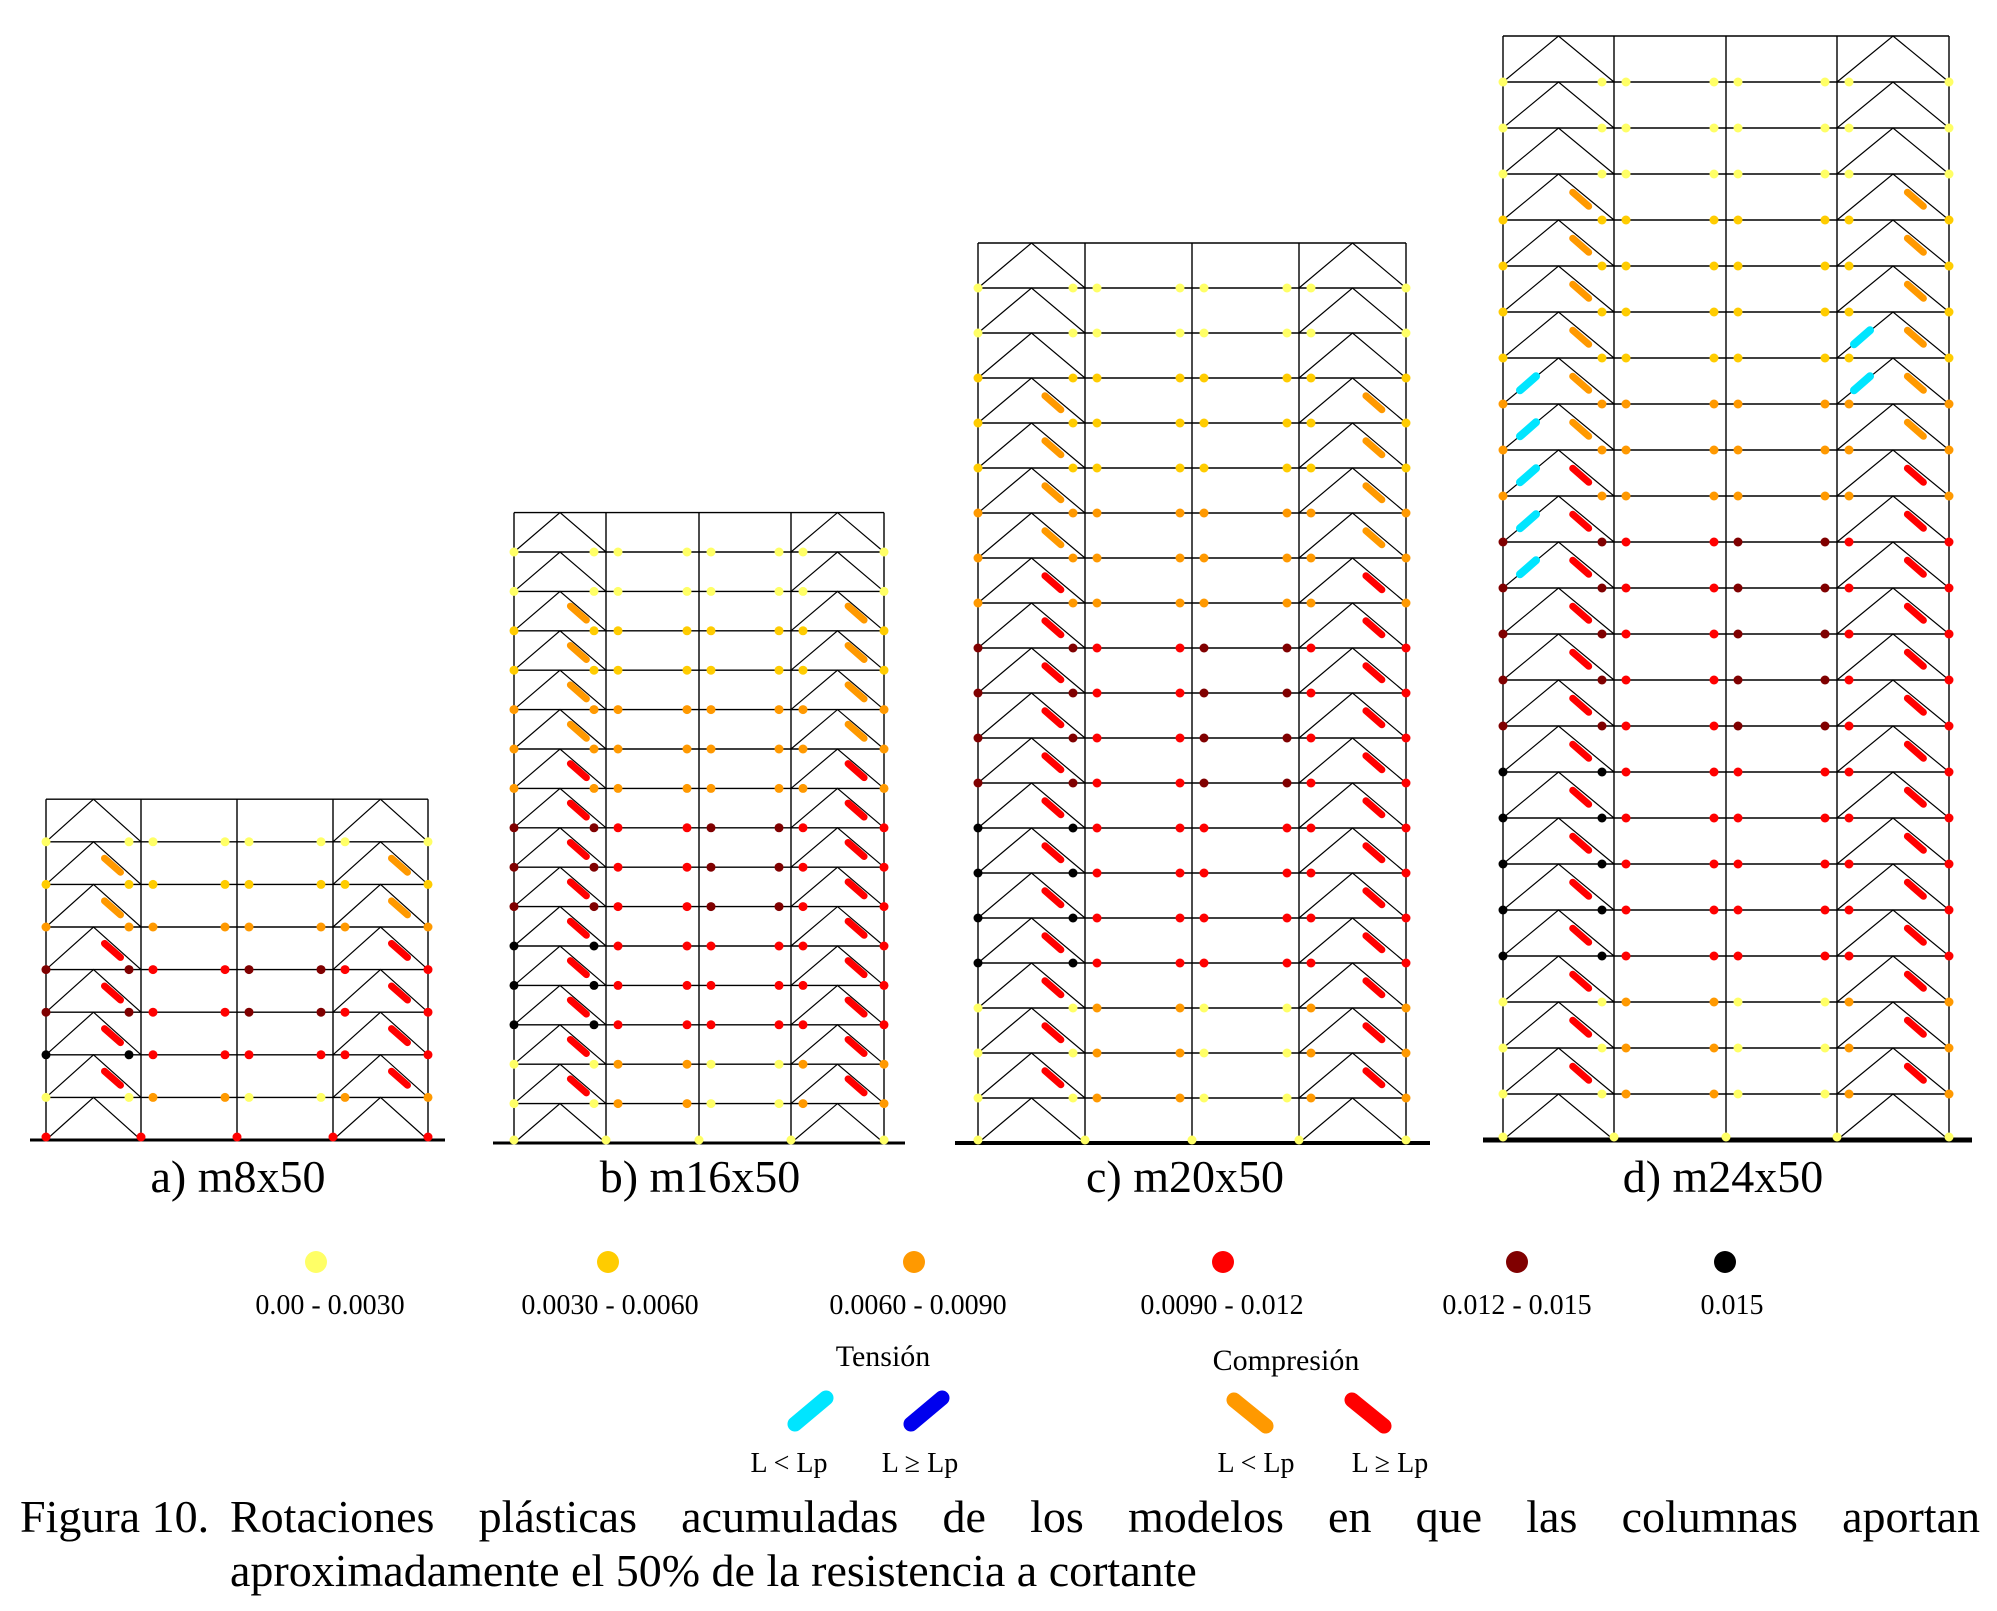 This screenshot has width=1997, height=1611. What do you see at coordinates (1723, 1176) in the screenshot?
I see `model-label-d: d) m24x50` at bounding box center [1723, 1176].